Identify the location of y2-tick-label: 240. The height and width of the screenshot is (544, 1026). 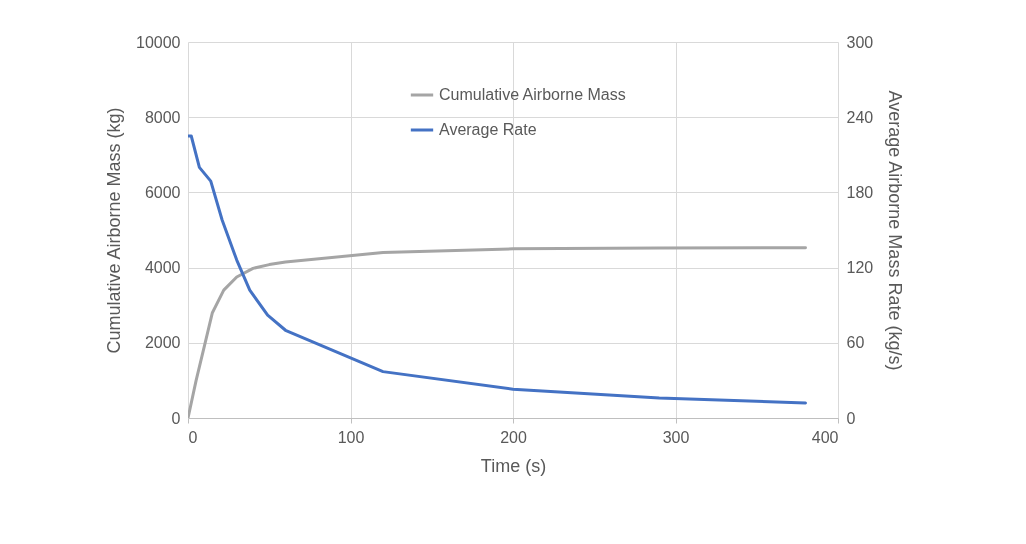
(860, 117).